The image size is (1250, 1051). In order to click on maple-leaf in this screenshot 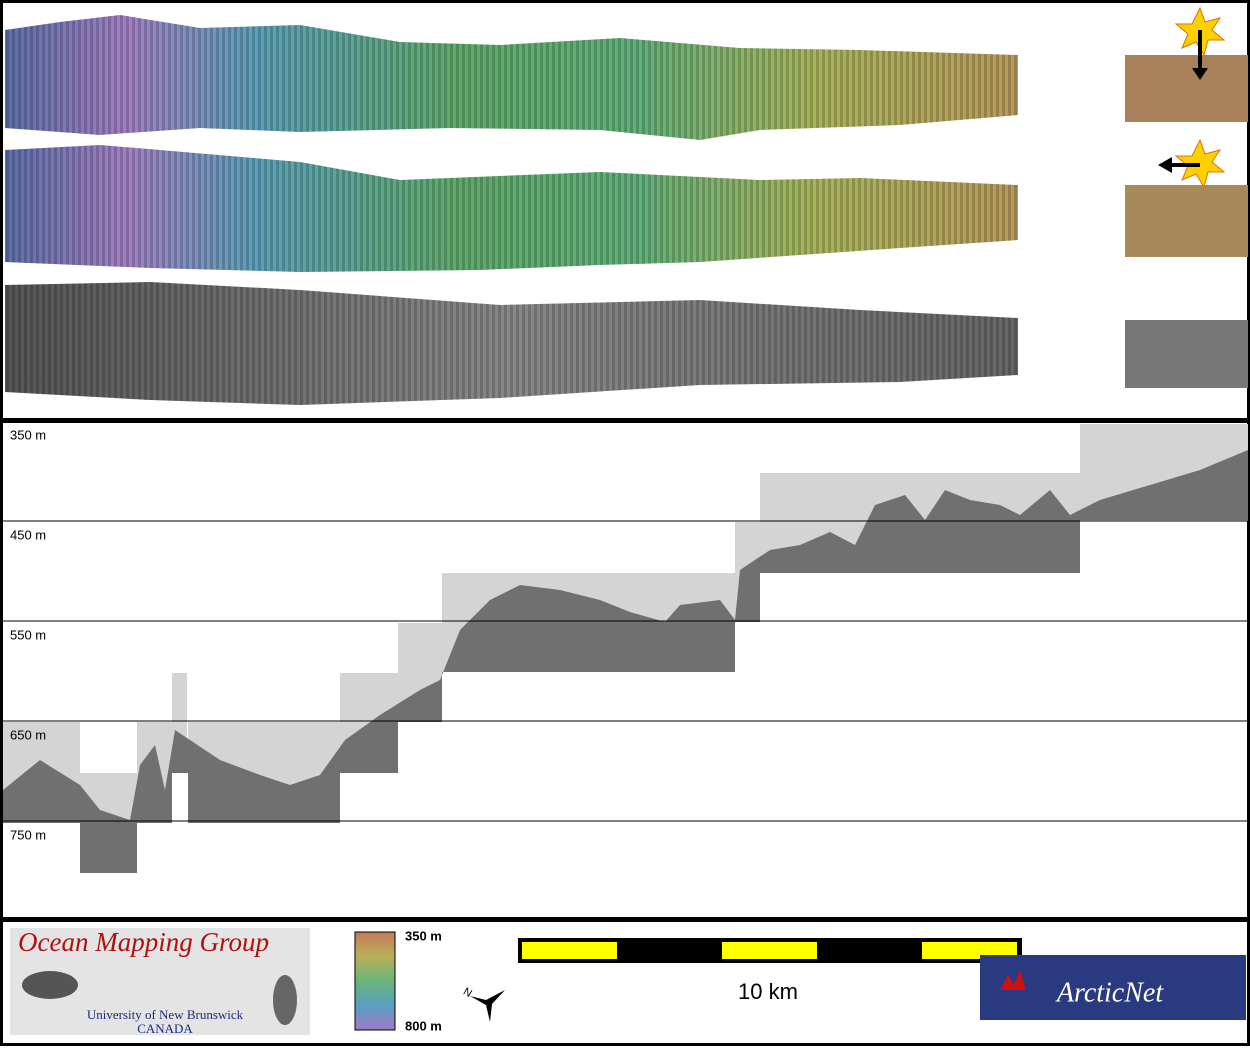, I will do `click(1013, 980)`.